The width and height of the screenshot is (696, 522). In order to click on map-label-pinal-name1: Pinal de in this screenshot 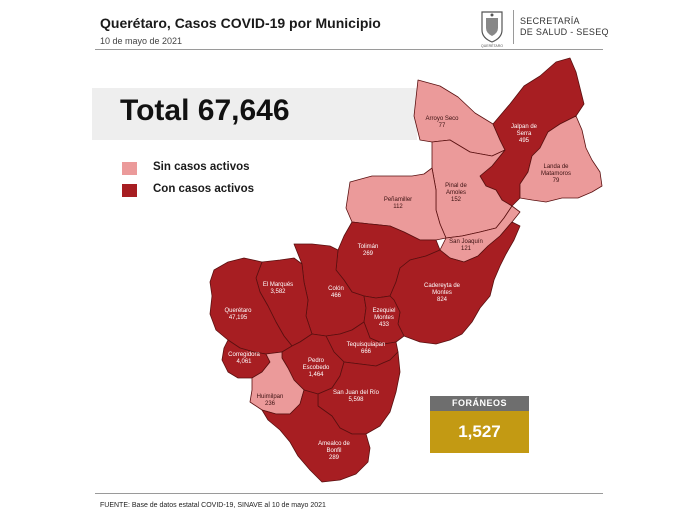, I will do `click(456, 186)`.